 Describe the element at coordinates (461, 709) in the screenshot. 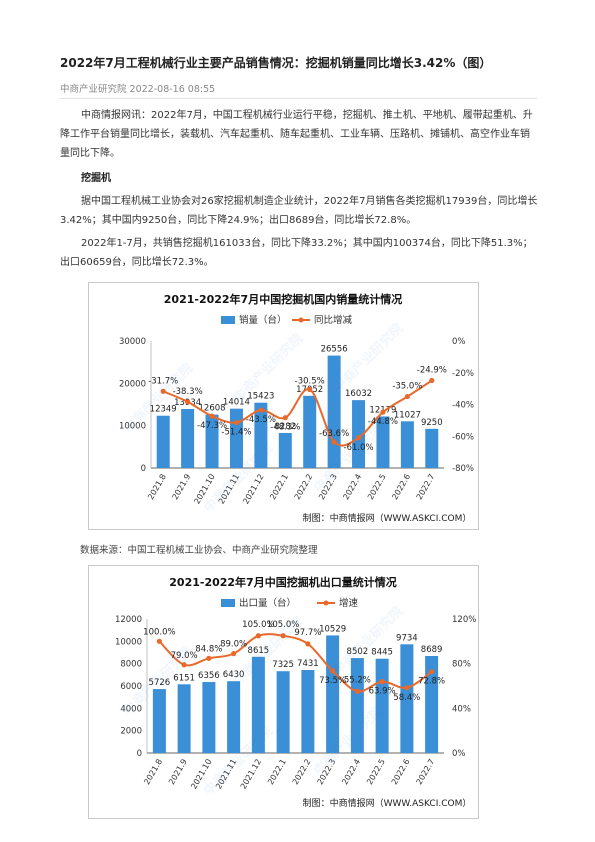

I see `y2-tick-label: 40%` at that location.